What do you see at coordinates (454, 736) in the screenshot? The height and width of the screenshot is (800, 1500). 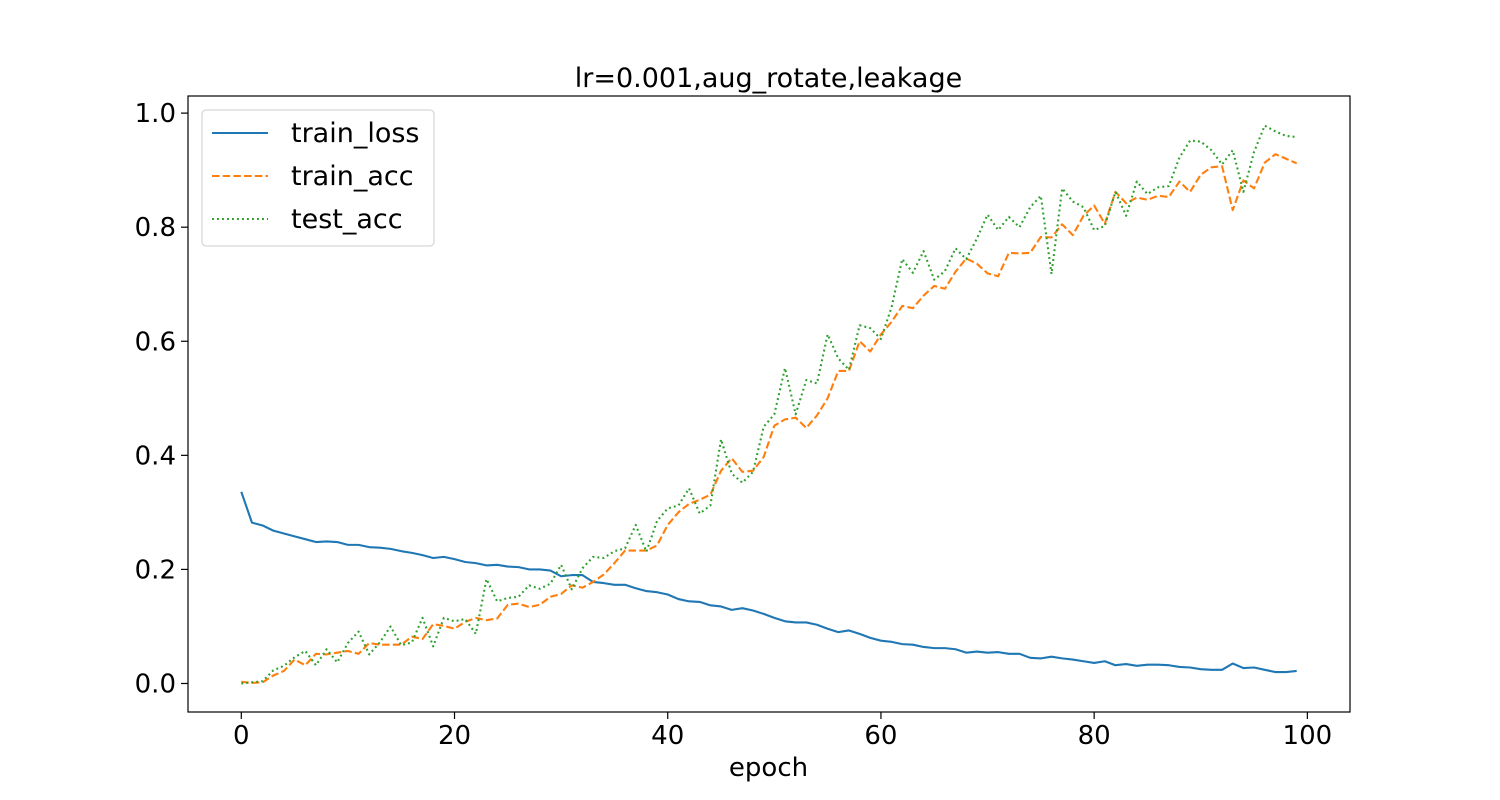 I see `x-tick-label: 20` at bounding box center [454, 736].